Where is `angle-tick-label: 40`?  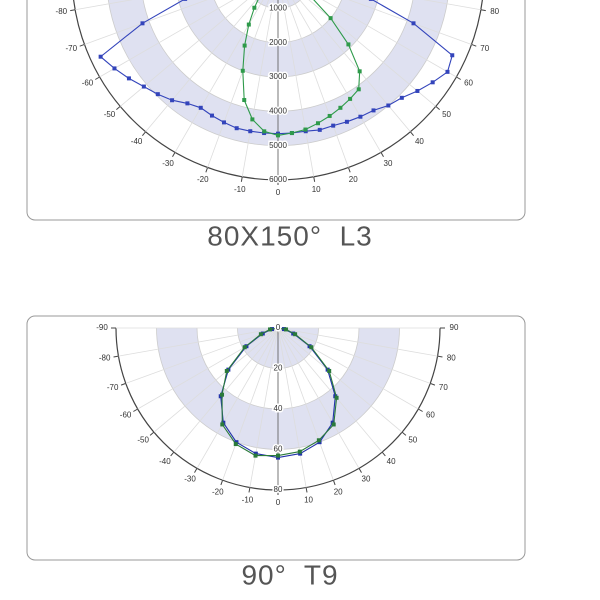
angle-tick-label: 40 is located at coordinates (419, 141).